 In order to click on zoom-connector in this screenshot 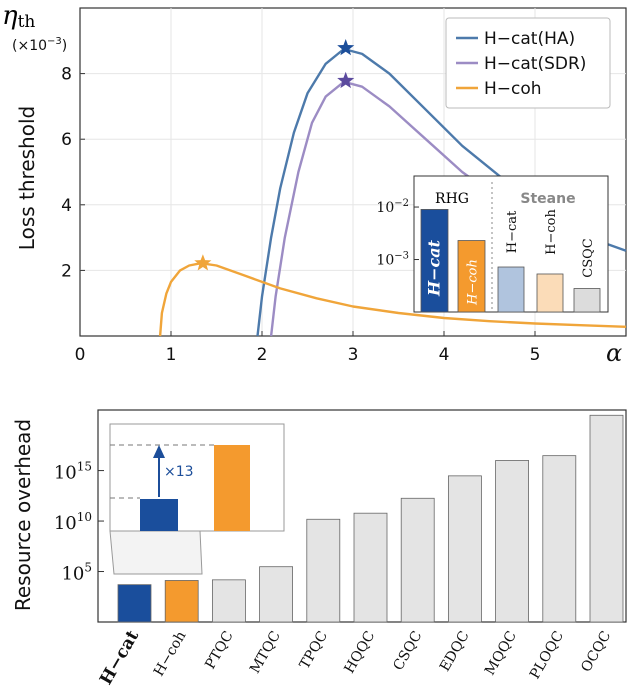, I will do `click(156, 552)`.